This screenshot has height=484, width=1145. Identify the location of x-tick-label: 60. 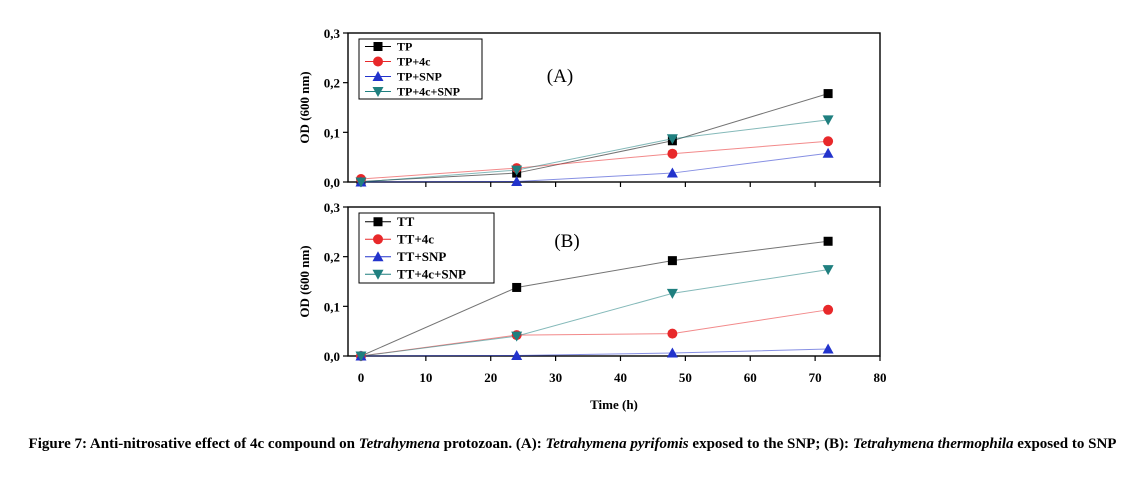
(750, 377).